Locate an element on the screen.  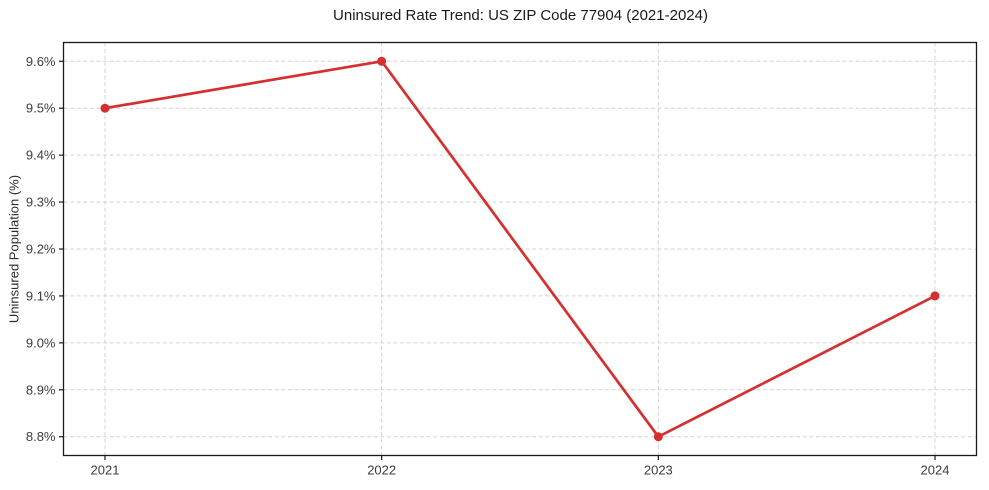
x-tick-label: 2022 is located at coordinates (381, 470).